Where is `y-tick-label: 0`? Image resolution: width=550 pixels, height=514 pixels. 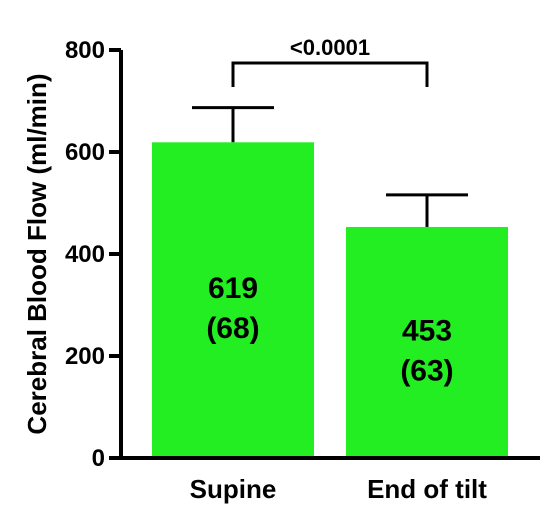
y-tick-label: 0 is located at coordinates (98, 458).